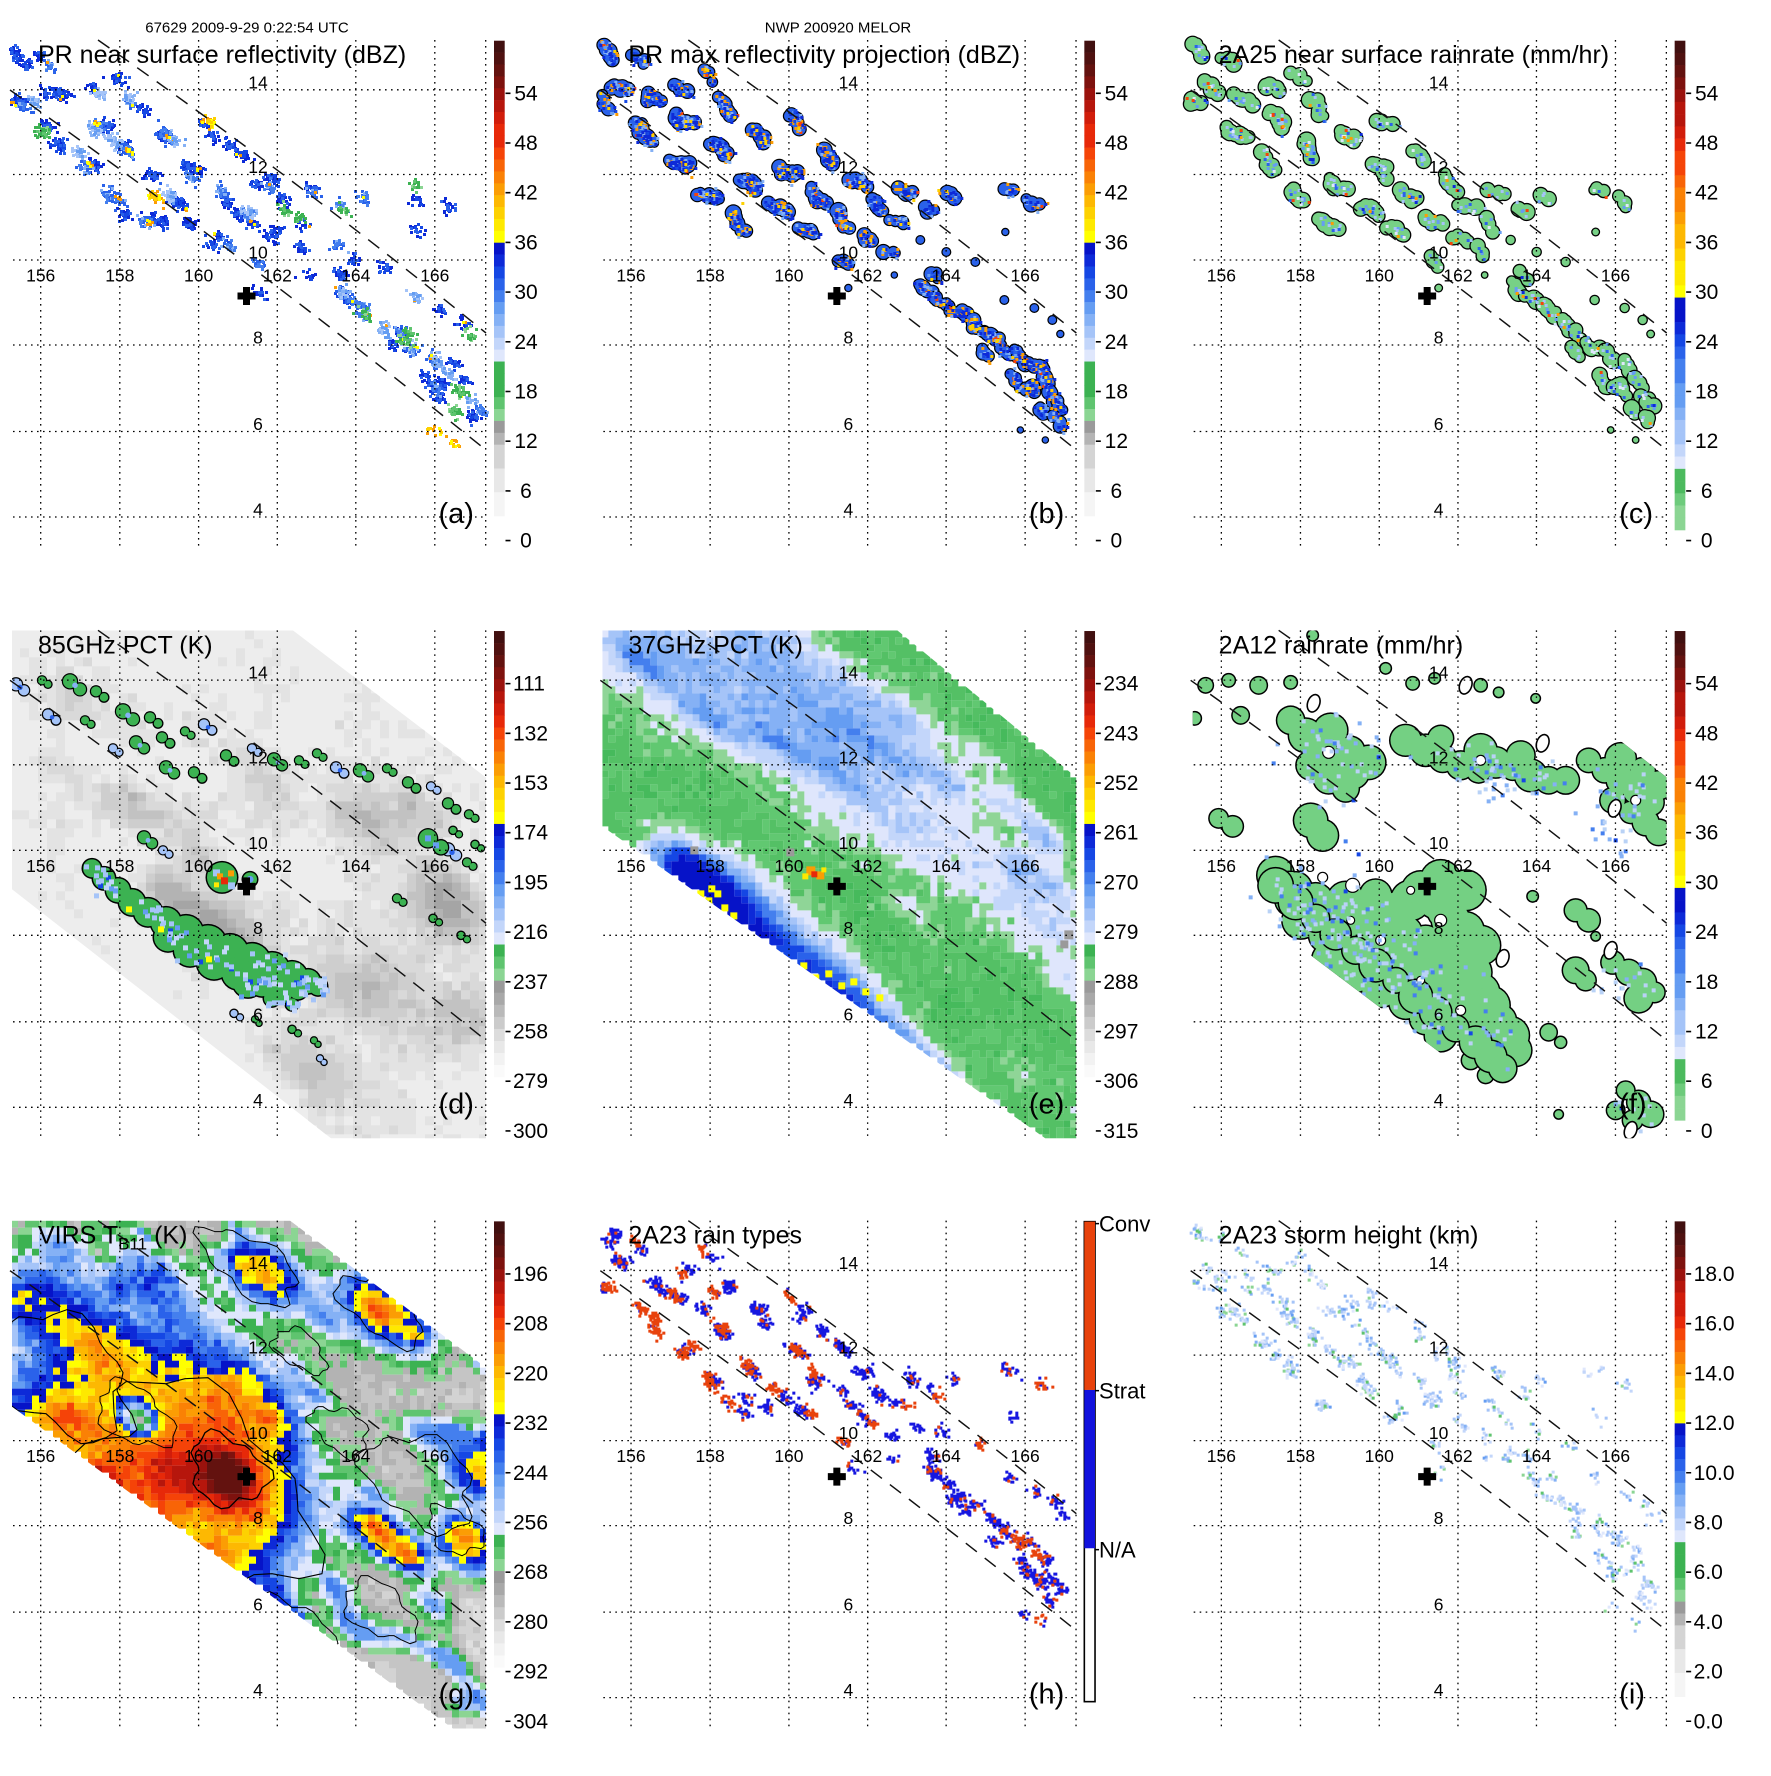 The height and width of the screenshot is (1776, 1771). What do you see at coordinates (1341, 645) in the screenshot?
I see `svg-text: 2A12 rainrate (mm/hr)` at bounding box center [1341, 645].